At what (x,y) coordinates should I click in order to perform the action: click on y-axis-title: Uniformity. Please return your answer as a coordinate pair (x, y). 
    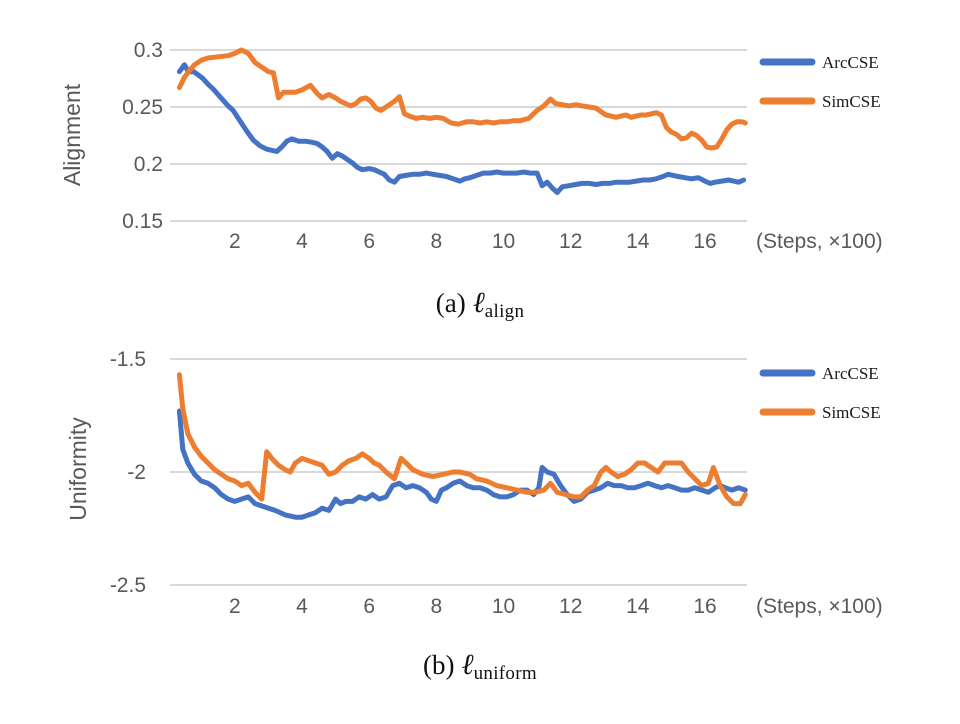
    Looking at the image, I should click on (78, 469).